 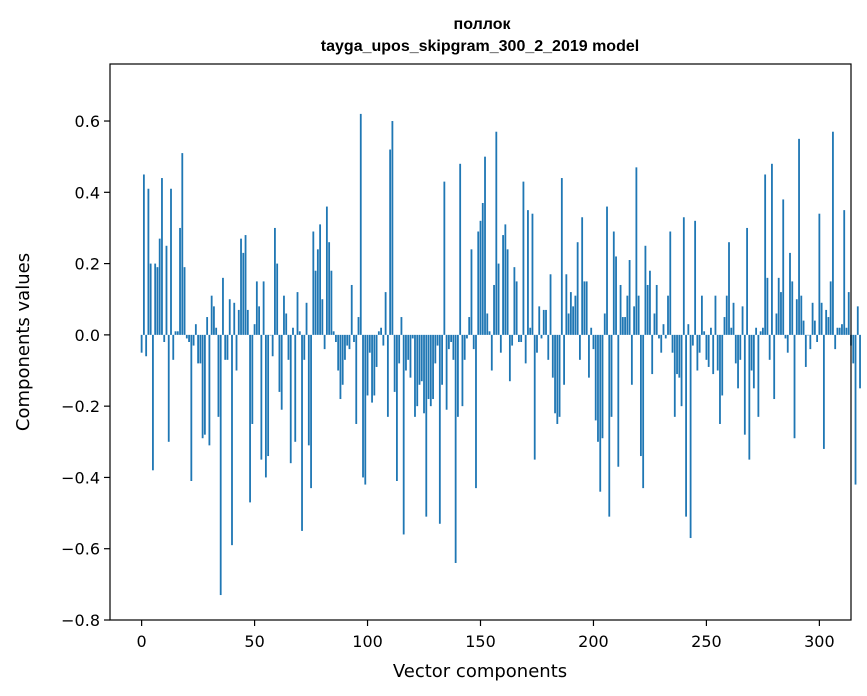 I want to click on y-tick-label: 0.6, so click(x=87, y=121).